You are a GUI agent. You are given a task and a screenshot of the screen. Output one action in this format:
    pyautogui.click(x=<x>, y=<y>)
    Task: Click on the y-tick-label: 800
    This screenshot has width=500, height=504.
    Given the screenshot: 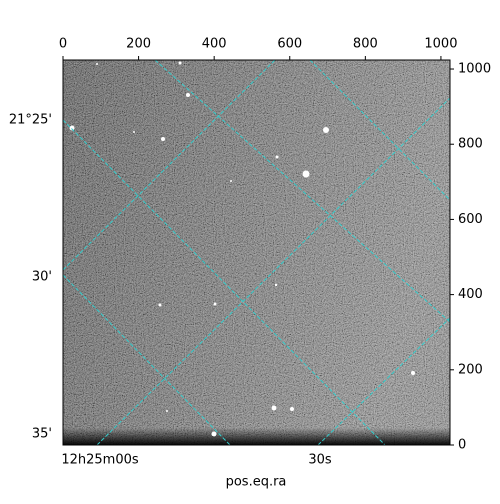 What is the action you would take?
    pyautogui.click(x=470, y=144)
    